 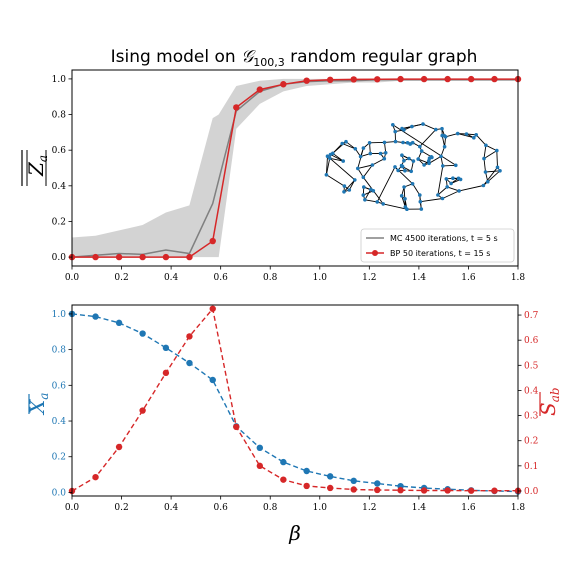 I want to click on y-tick-label: 0.0, so click(x=59, y=258).